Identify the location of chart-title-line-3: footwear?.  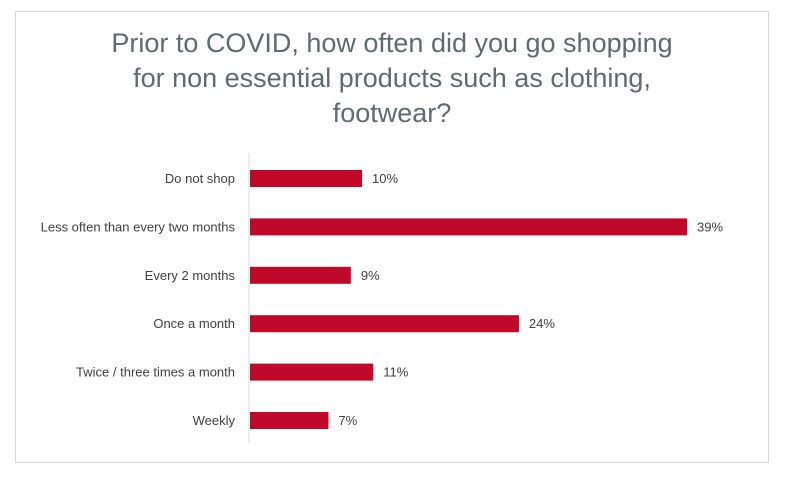
(392, 113).